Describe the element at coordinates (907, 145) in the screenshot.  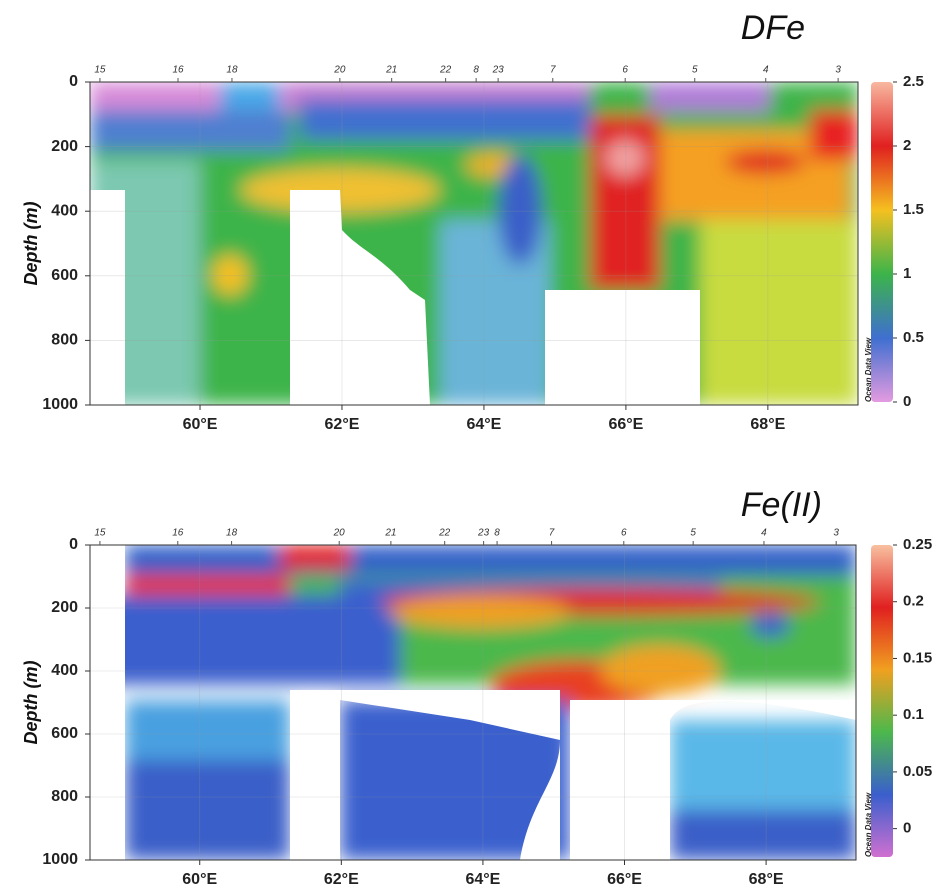
I see `colorbar-tick-label: 2` at that location.